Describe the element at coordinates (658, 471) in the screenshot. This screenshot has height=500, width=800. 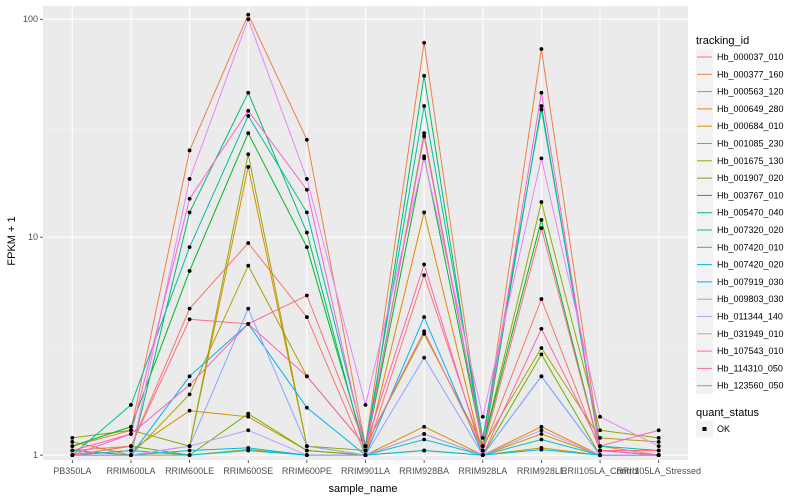
I see `x-tick-label: RRII105LA_Stressed` at that location.